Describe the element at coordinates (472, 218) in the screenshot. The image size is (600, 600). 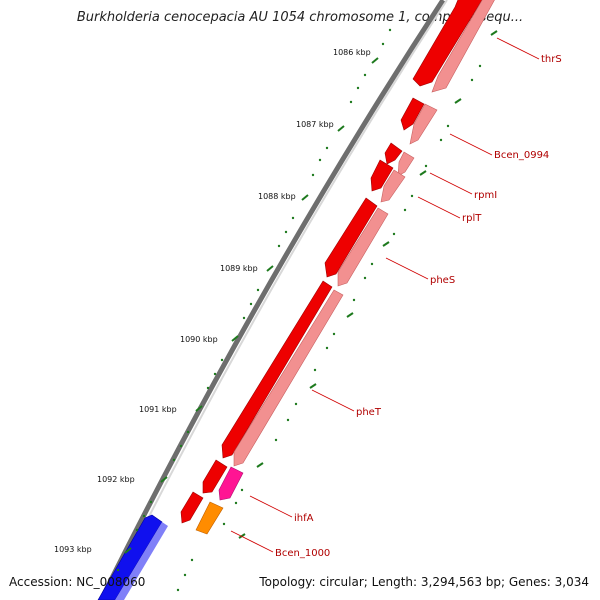
I see `gene-label-rplT: rplT` at that location.